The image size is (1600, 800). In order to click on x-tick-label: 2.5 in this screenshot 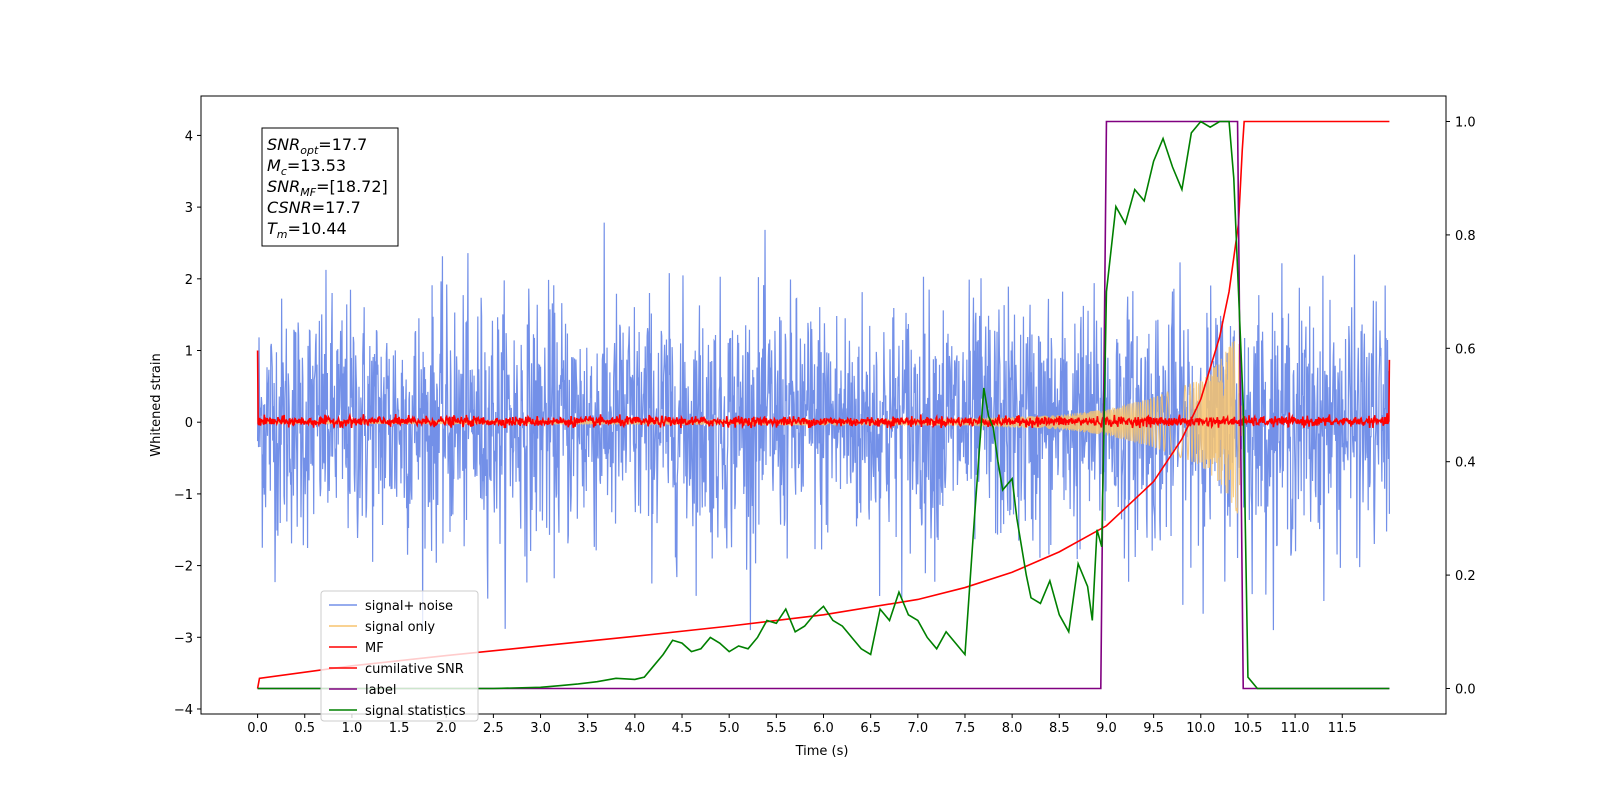, I will do `click(493, 728)`.